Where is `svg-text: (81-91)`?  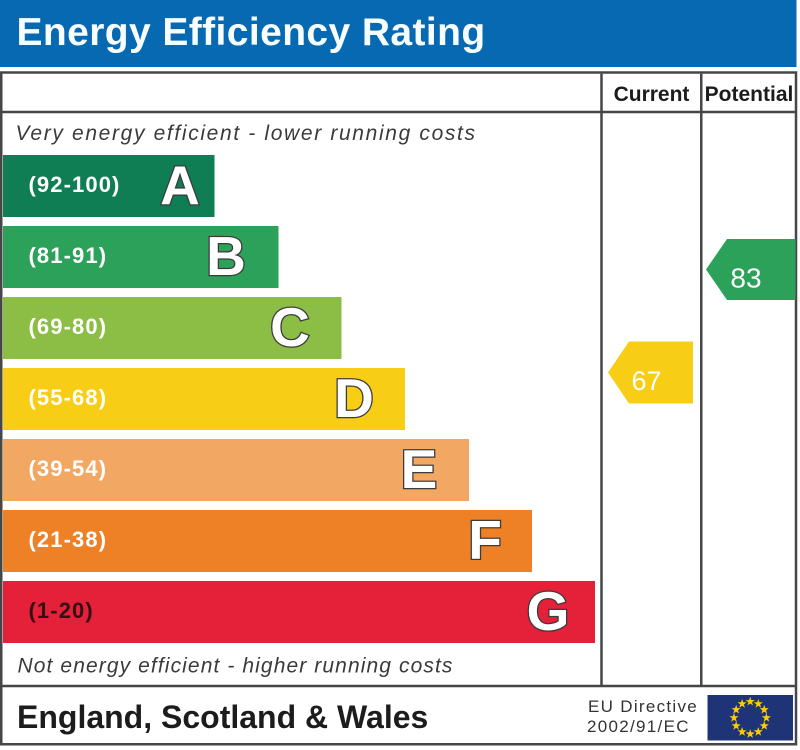
svg-text: (81-91) is located at coordinates (68, 255).